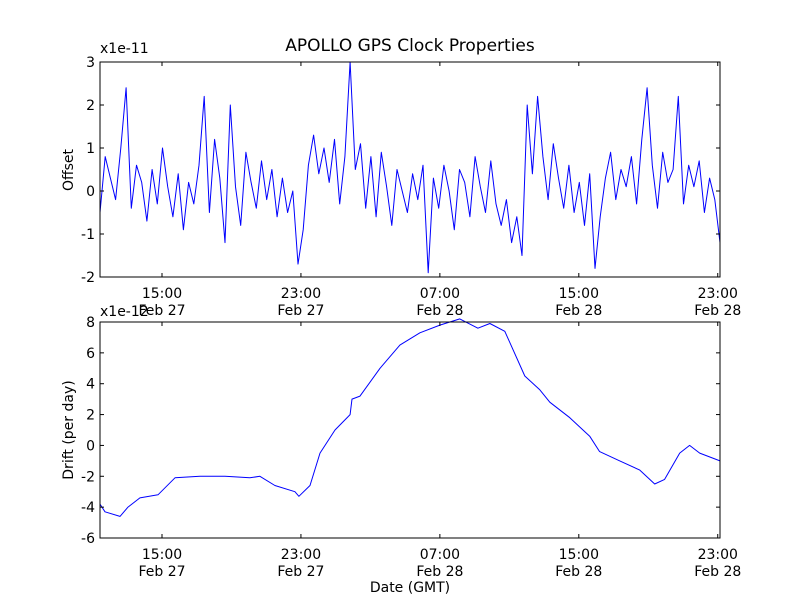 The width and height of the screenshot is (800, 604). Describe the element at coordinates (88, 508) in the screenshot. I see `y-tick-label: -4` at that location.